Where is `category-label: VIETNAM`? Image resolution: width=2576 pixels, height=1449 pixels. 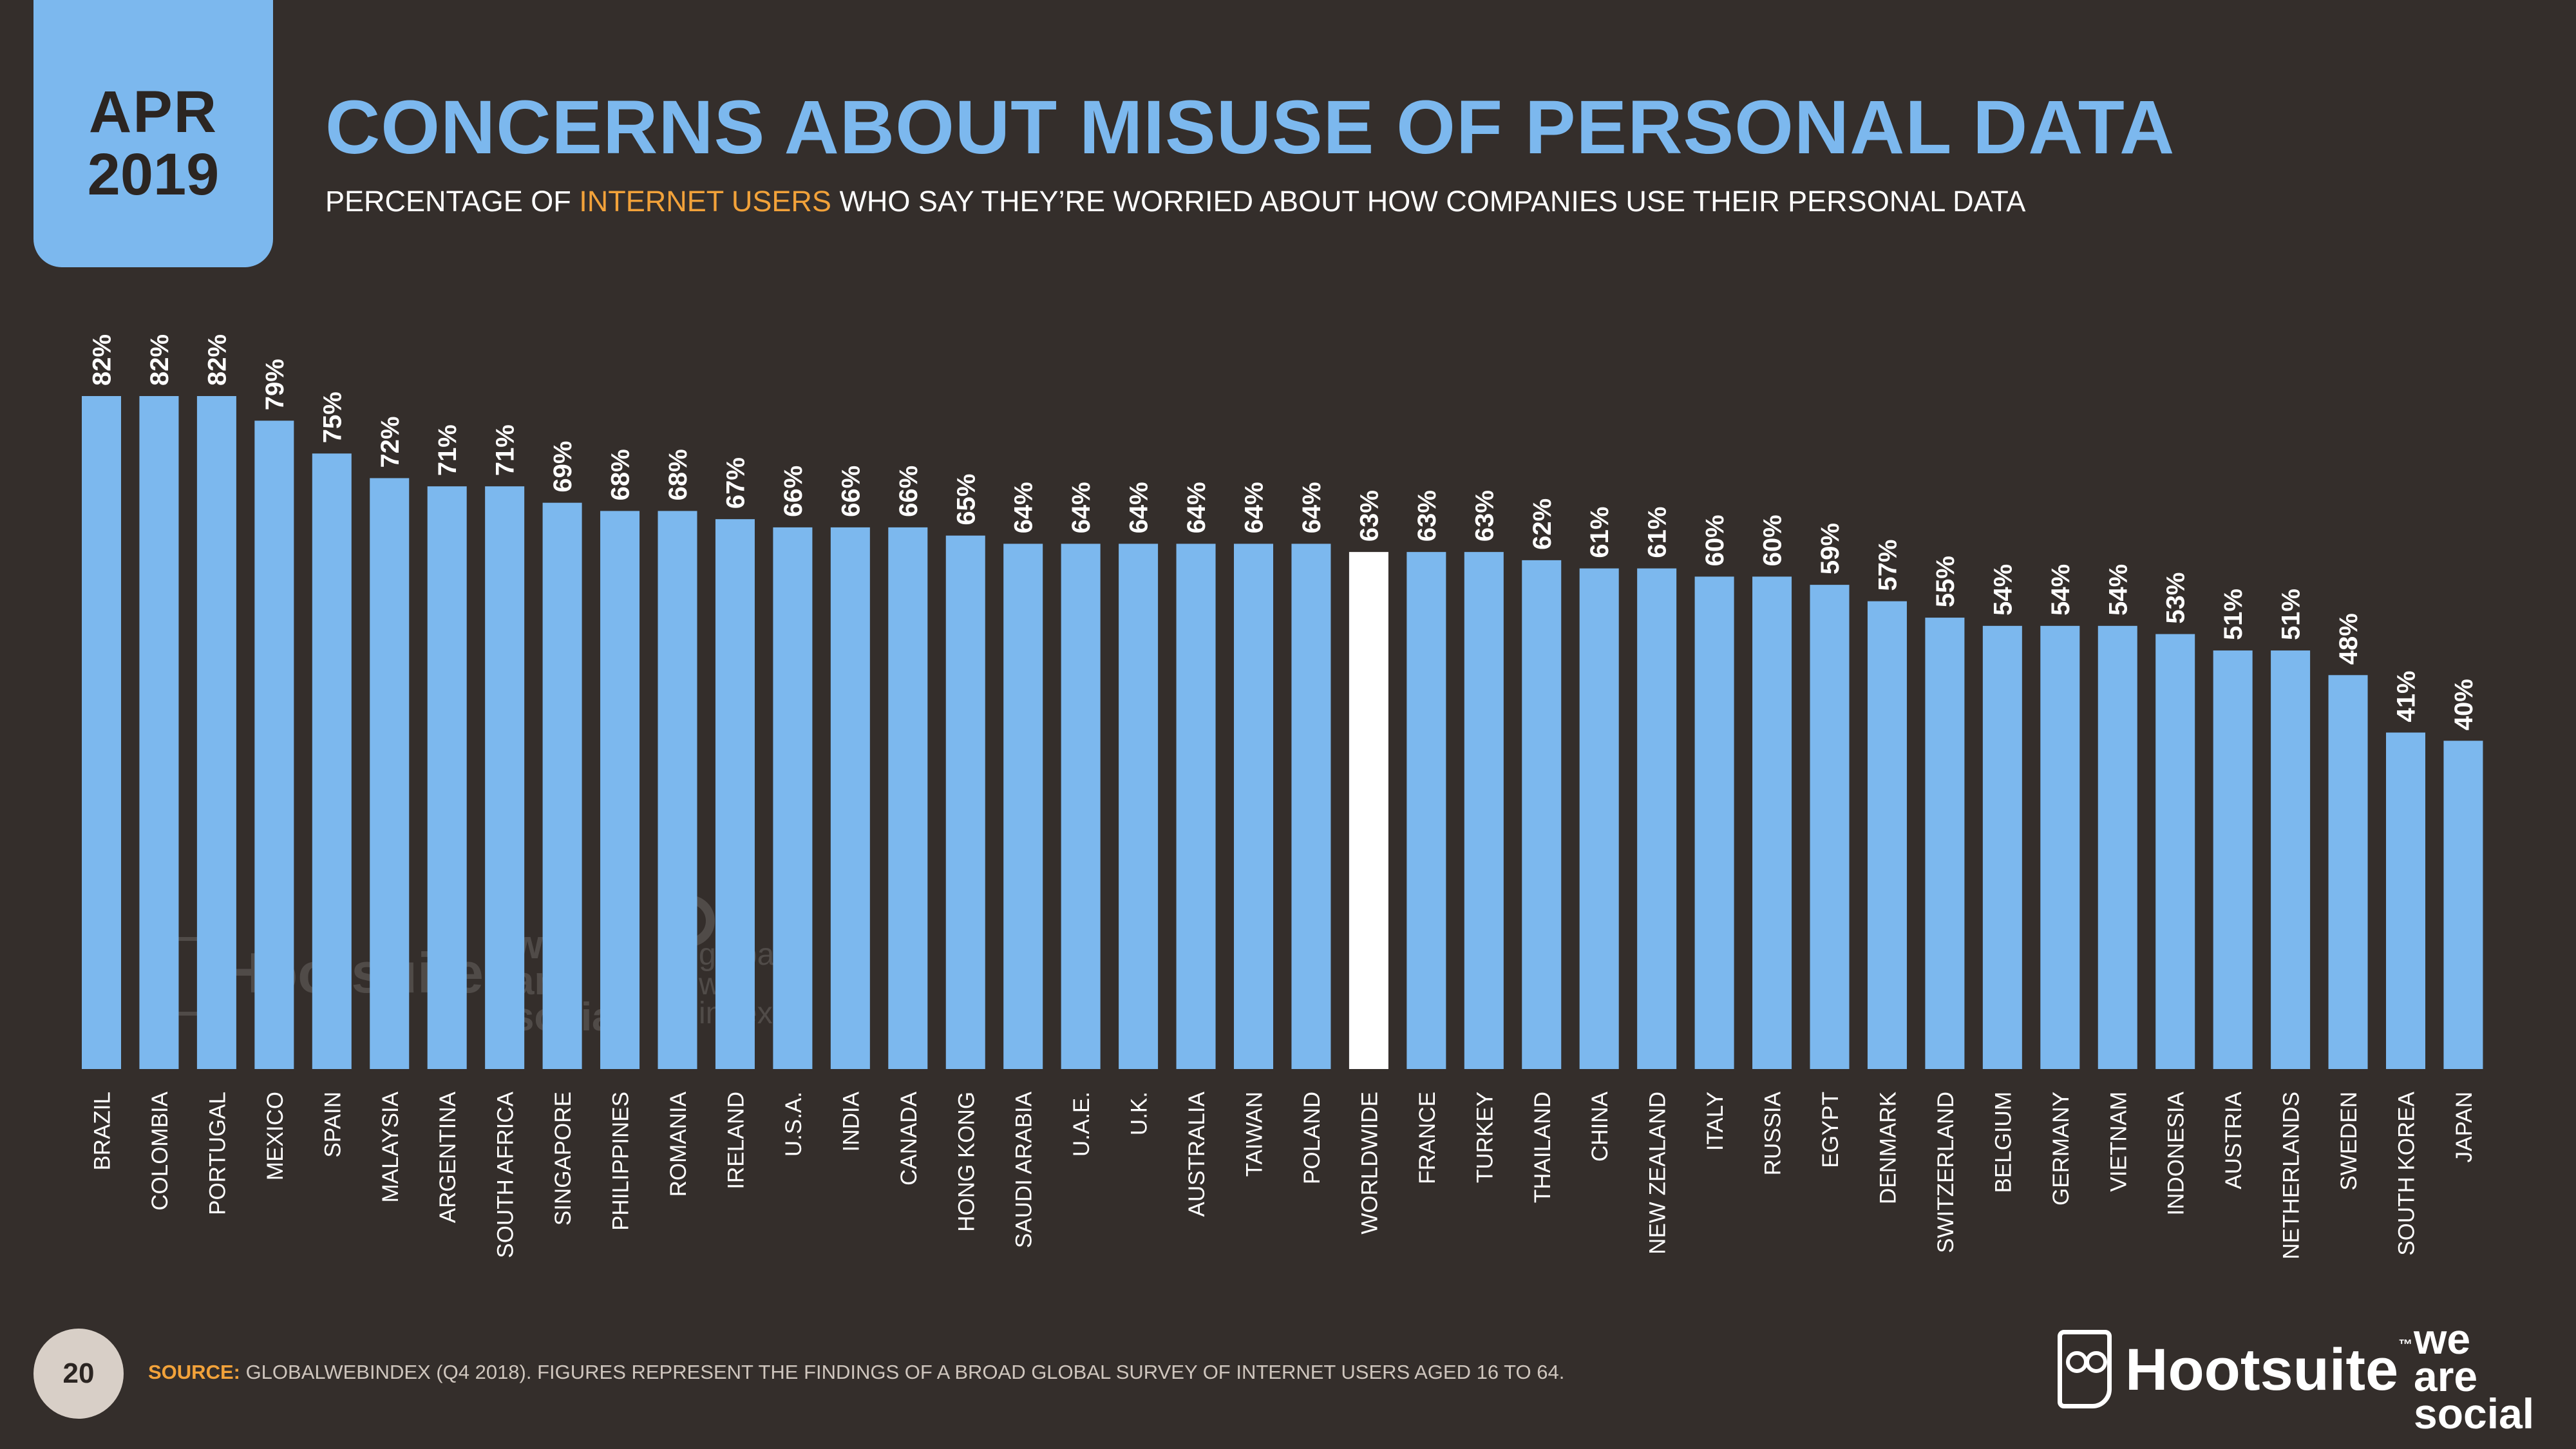
category-label: VIETNAM is located at coordinates (2118, 1142).